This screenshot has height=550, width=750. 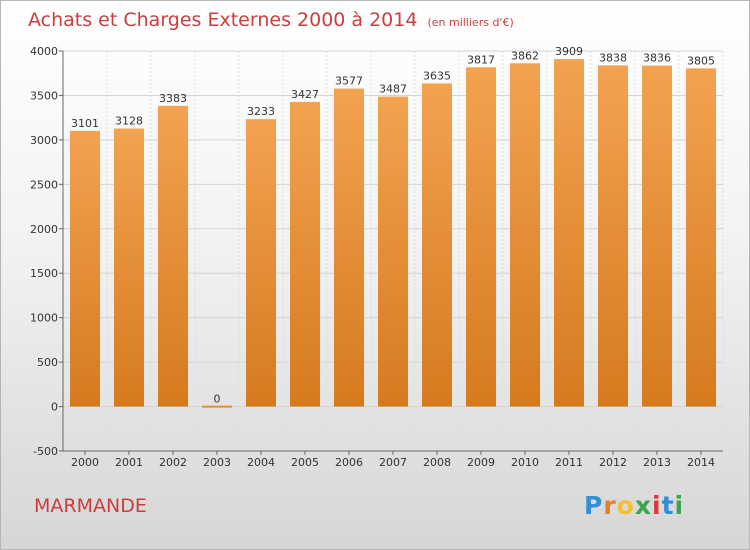 What do you see at coordinates (47, 362) in the screenshot?
I see `y-tick-label: 500` at bounding box center [47, 362].